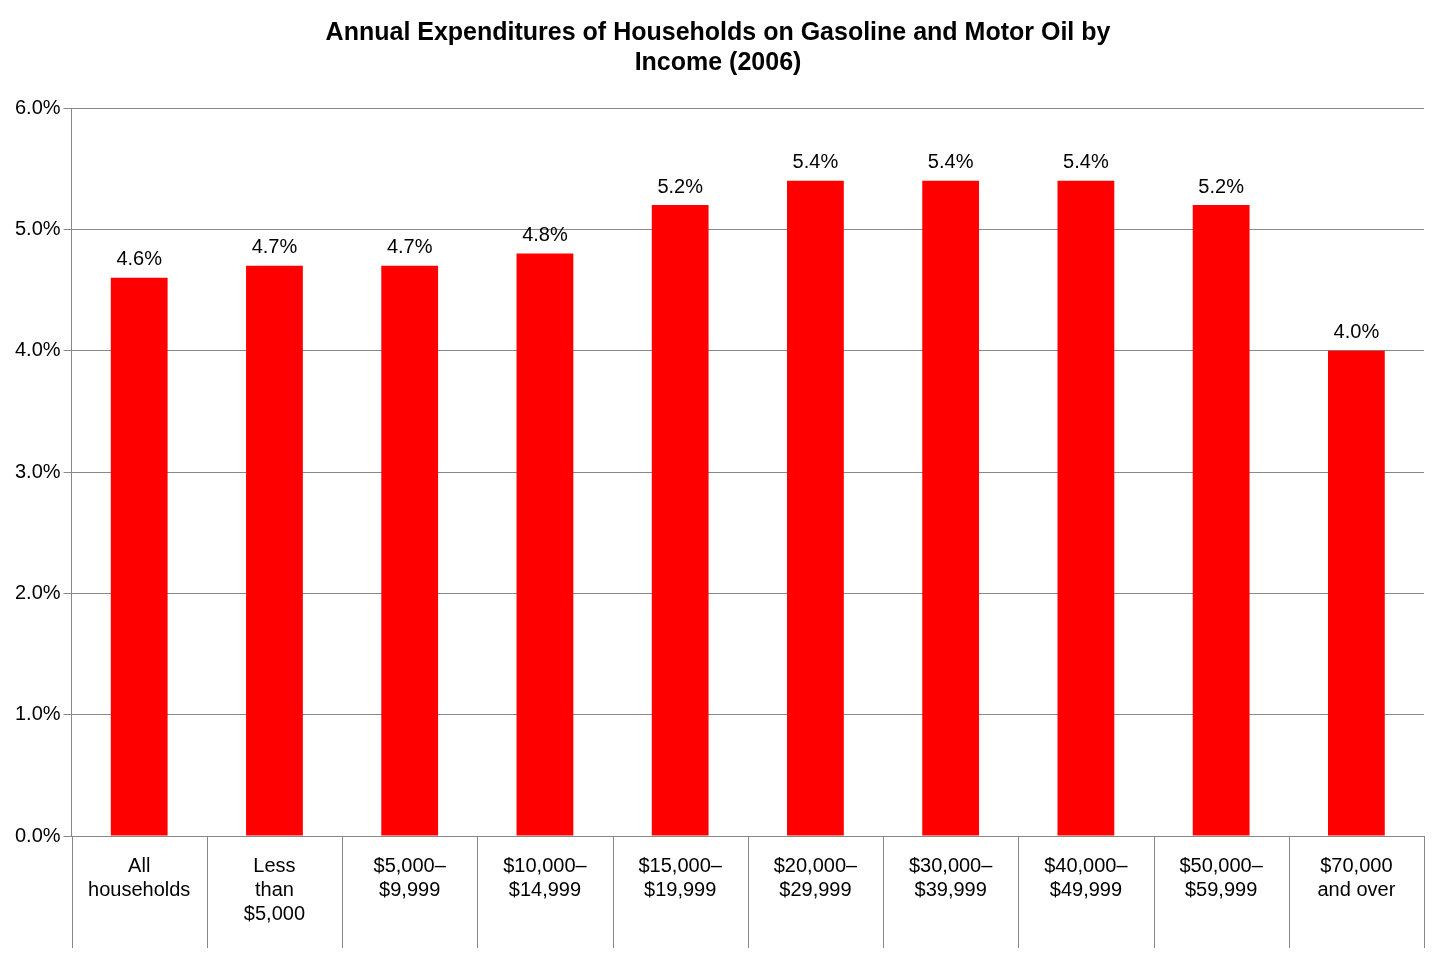 The width and height of the screenshot is (1437, 958). Describe the element at coordinates (410, 876) in the screenshot. I see `x-tick-label: $5,000–$9,999` at that location.